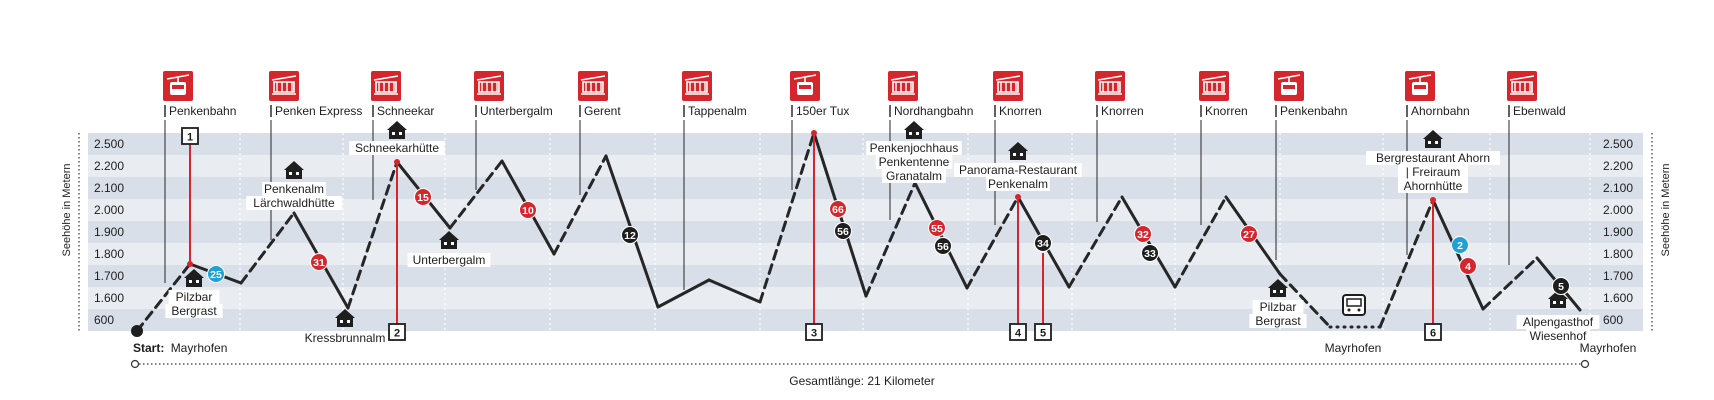 The height and width of the screenshot is (400, 1714). Describe the element at coordinates (109, 298) in the screenshot. I see `left-tick-label: 1.600` at that location.